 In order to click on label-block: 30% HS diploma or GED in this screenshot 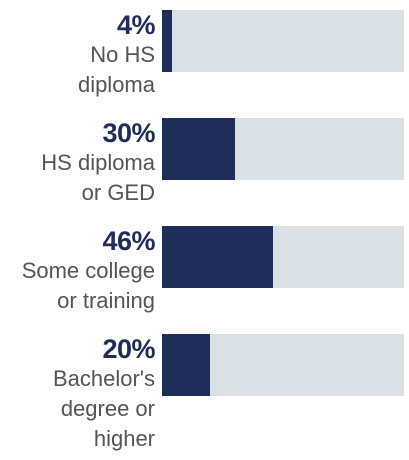, I will do `click(77, 163)`.